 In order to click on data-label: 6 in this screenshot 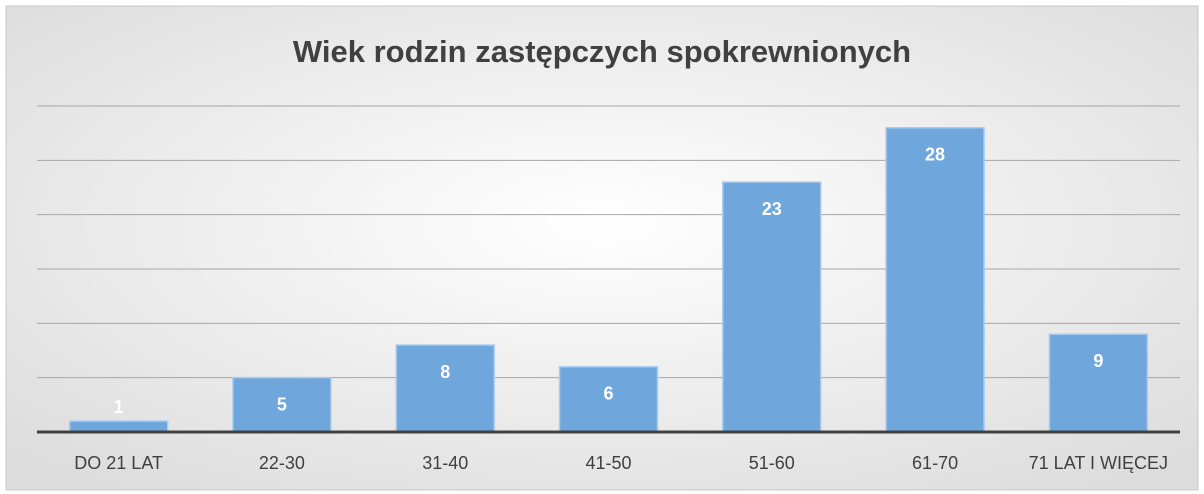, I will do `click(608, 394)`.